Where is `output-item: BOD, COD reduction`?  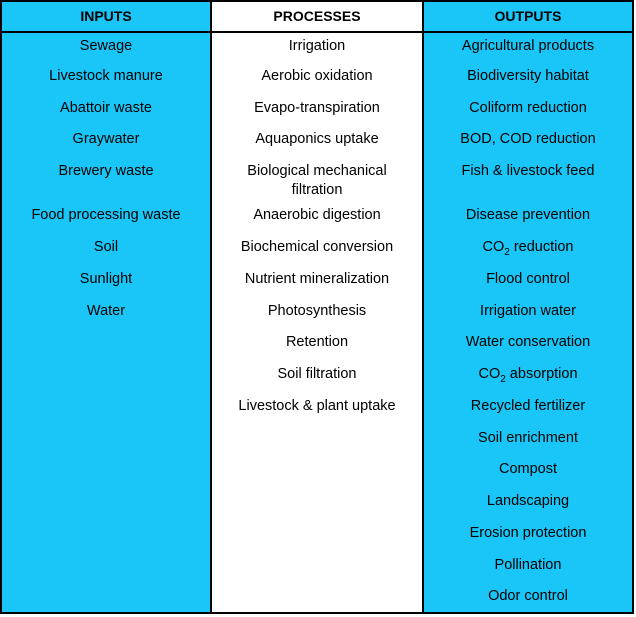
output-item: BOD, COD reduction is located at coordinates (528, 139).